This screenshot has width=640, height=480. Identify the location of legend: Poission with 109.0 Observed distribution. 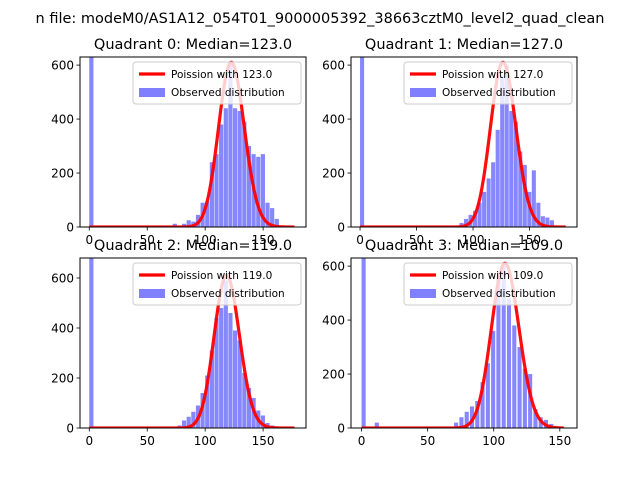
(488, 284).